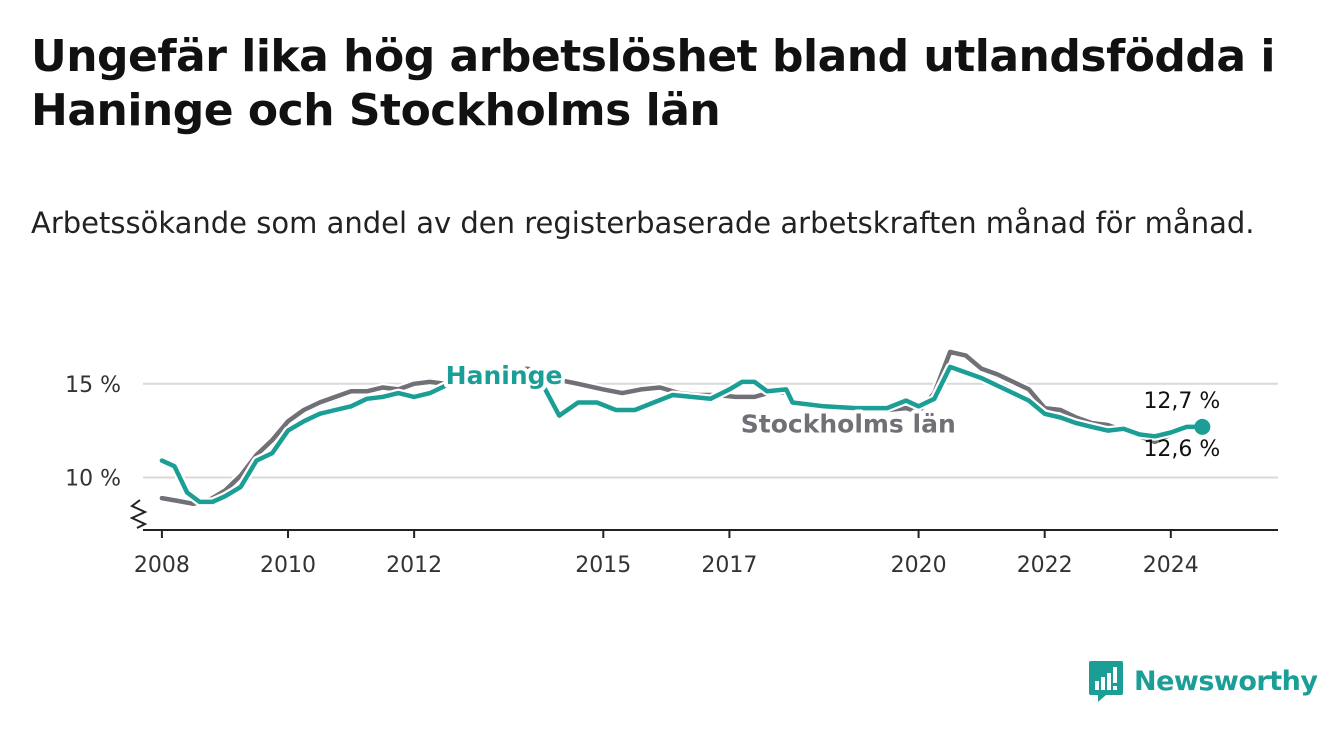 The height and width of the screenshot is (734, 1340). Describe the element at coordinates (1106, 681) in the screenshot. I see `bar-chart-speech-bubble-icon` at that location.